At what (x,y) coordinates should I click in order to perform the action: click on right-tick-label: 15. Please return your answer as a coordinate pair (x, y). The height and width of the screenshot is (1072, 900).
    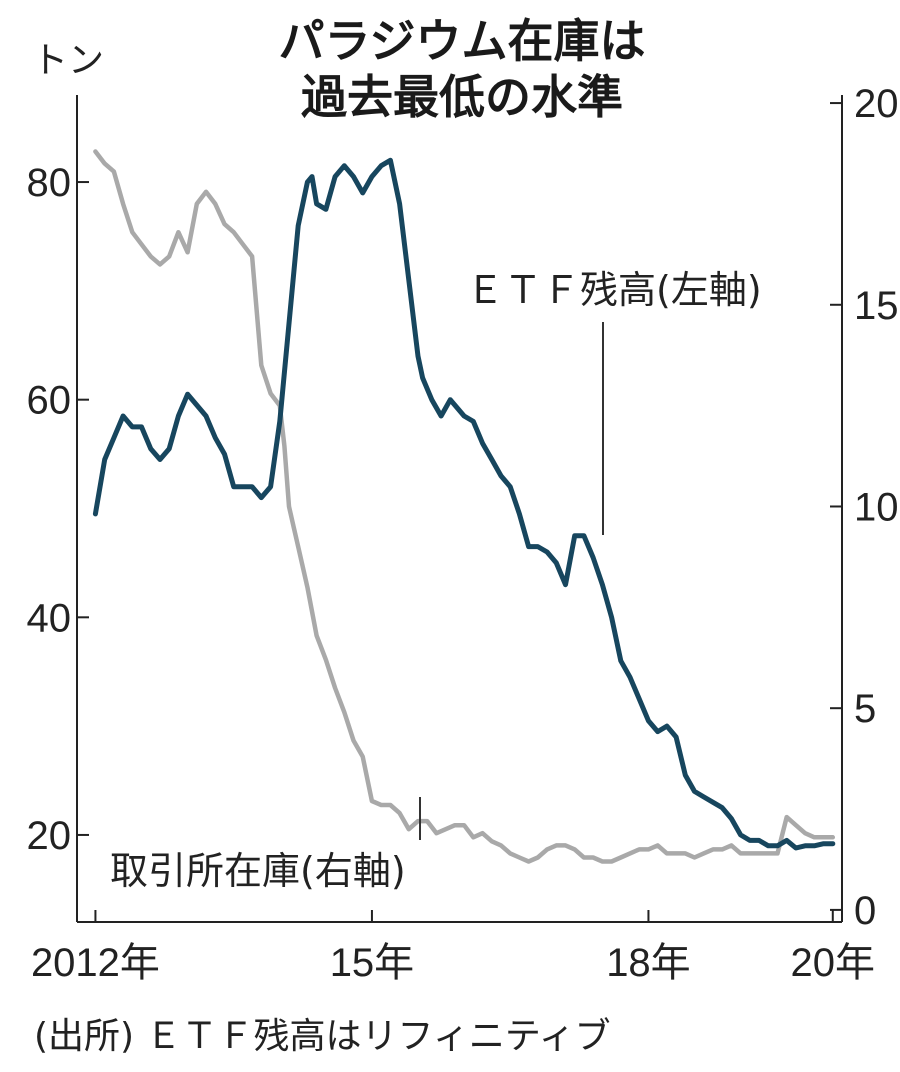
    Looking at the image, I should click on (876, 306).